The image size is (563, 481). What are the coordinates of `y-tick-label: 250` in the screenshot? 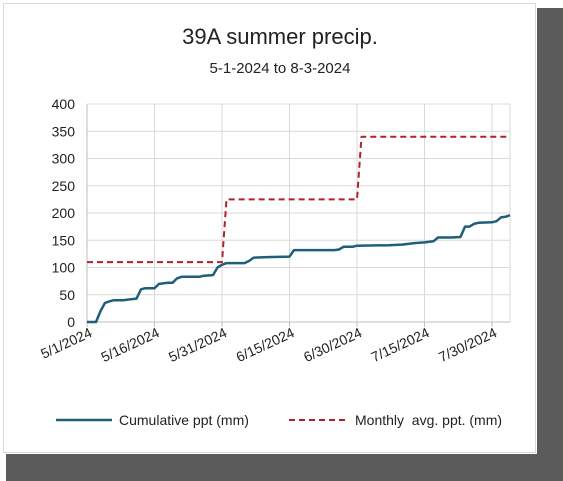 It's located at (64, 186).